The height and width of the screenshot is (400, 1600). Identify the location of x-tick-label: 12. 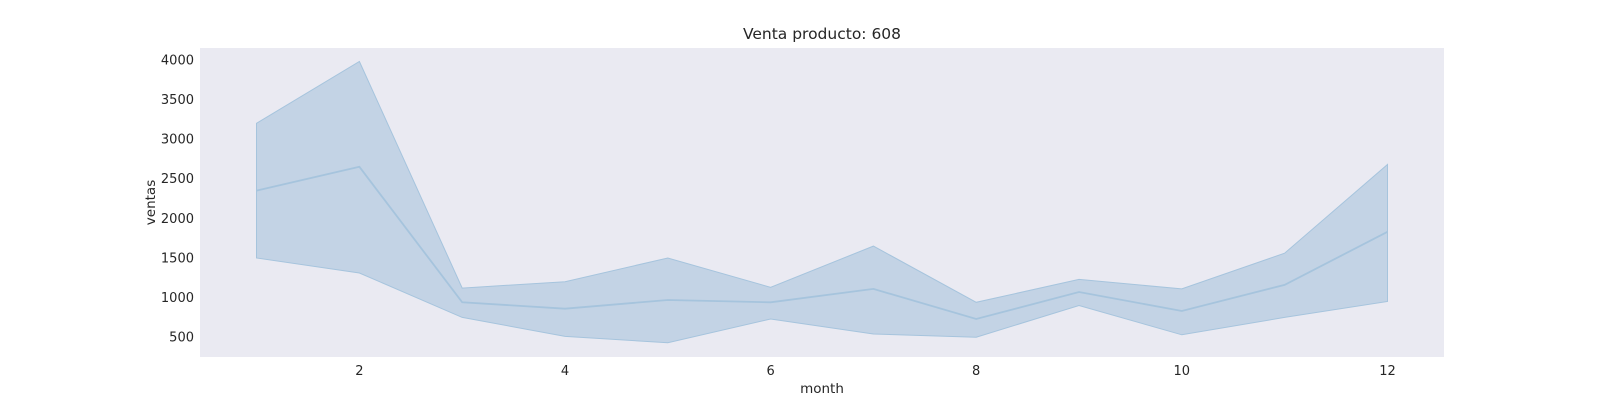
(1387, 371).